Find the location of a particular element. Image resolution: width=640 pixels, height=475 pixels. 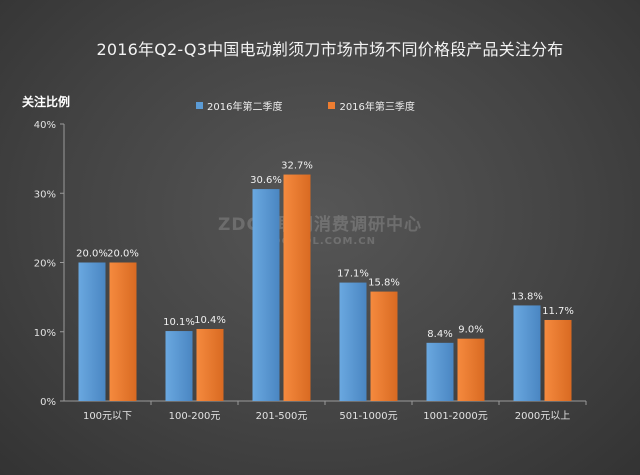

chart-title: 2016年Q2-Q3中国电动剃须刀市场市场不同价格段产品关注分布 is located at coordinates (330, 49).